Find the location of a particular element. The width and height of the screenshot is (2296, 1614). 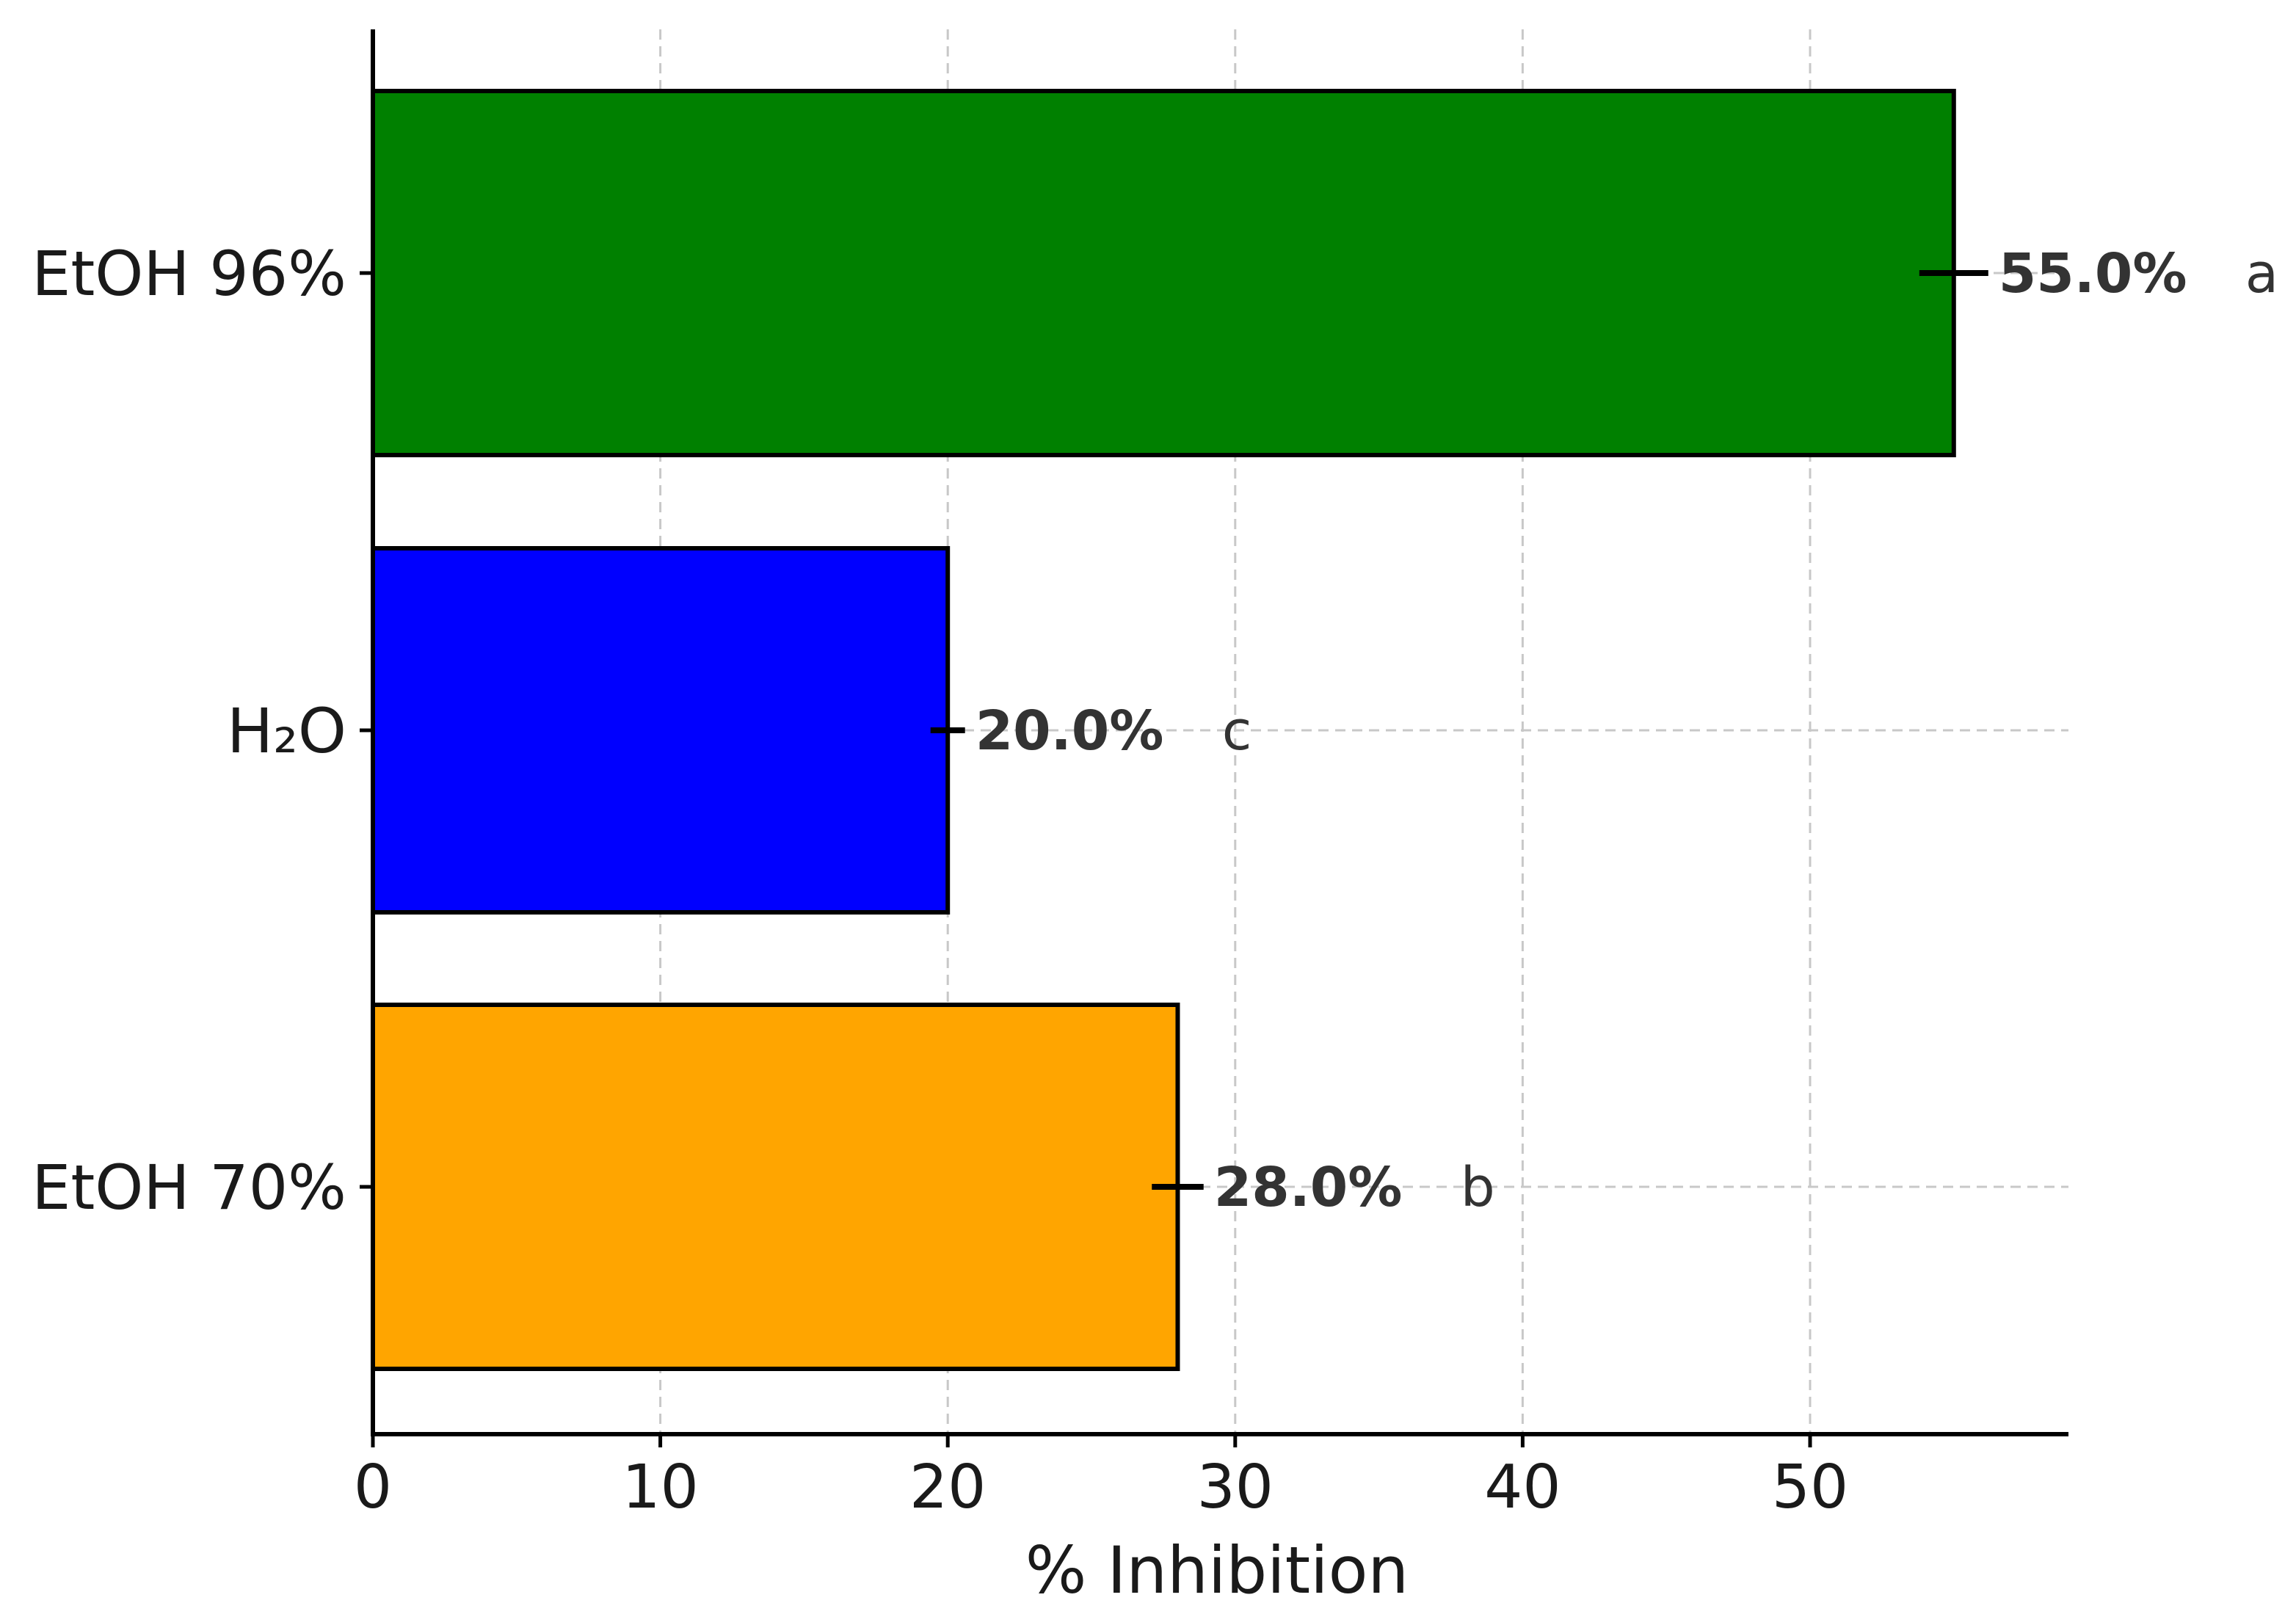

x-tick-label: 40 is located at coordinates (1522, 1487).